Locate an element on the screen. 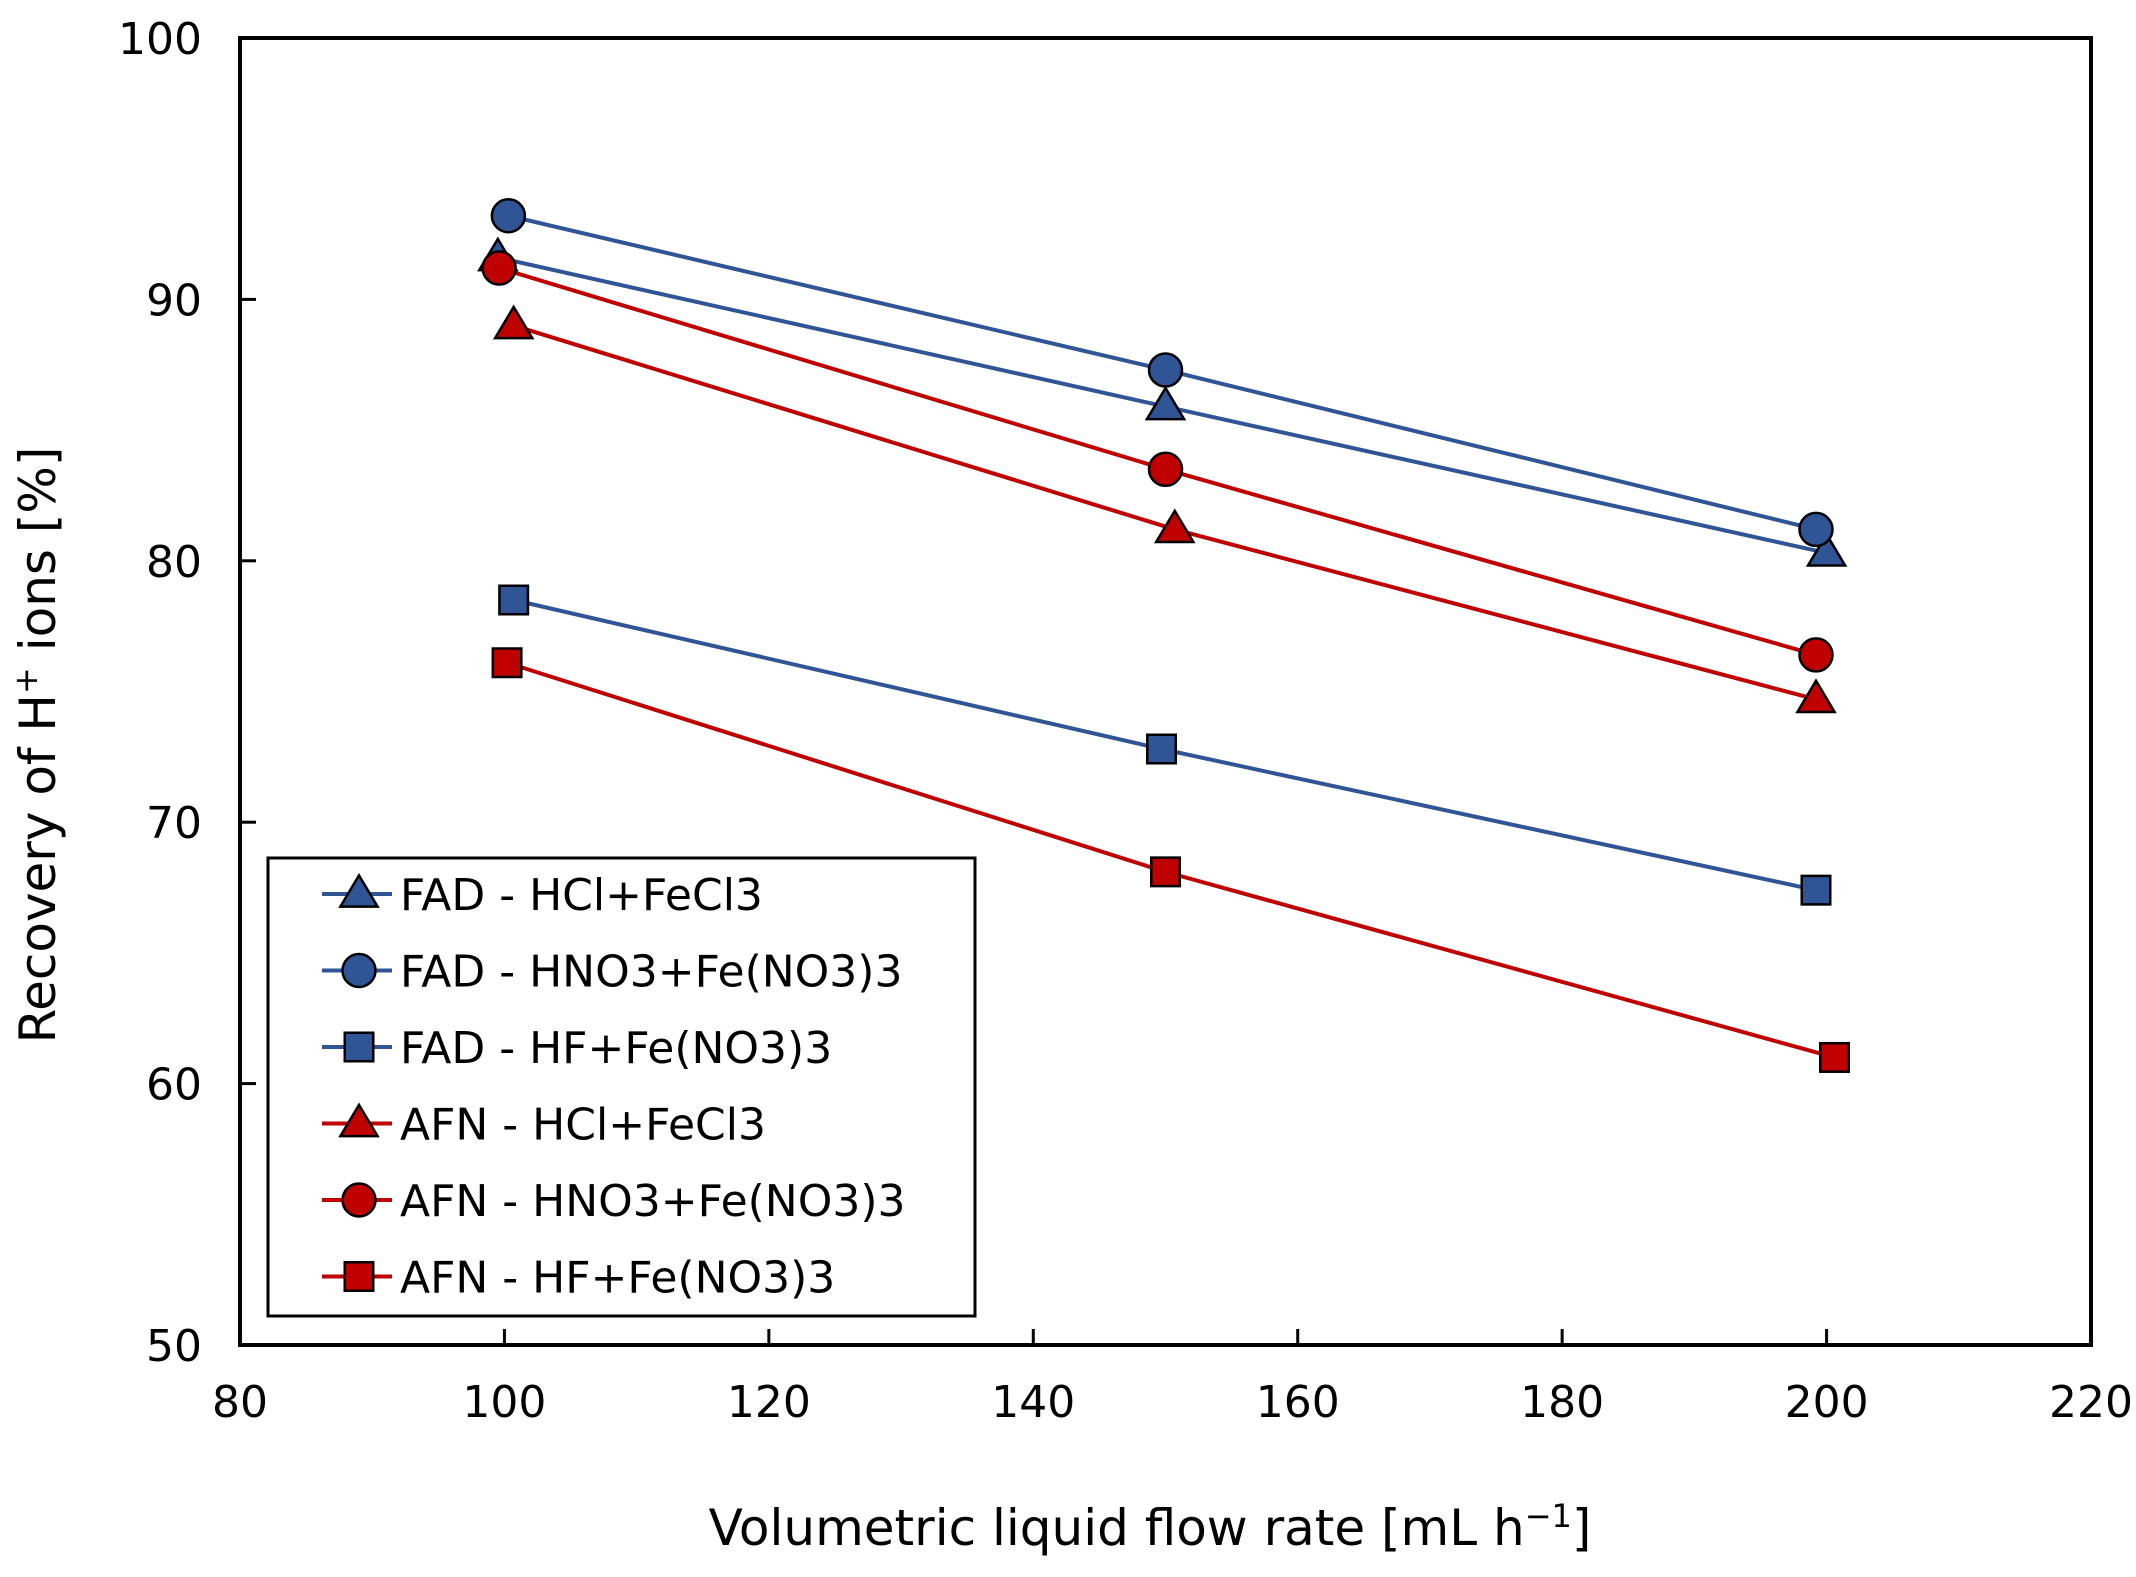  legend-entry: AFN - HF+Fe(NO3)3 is located at coordinates (578, 1278).